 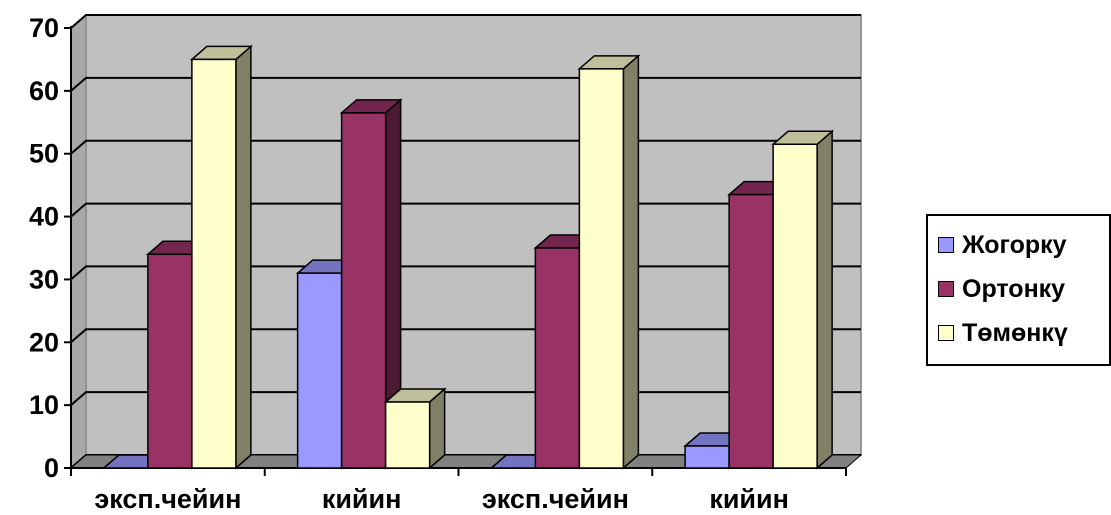 What do you see at coordinates (441, 499) in the screenshot?
I see `x-axis-category-labels: эксп.чейин кийин эксп.чейин кийин` at bounding box center [441, 499].